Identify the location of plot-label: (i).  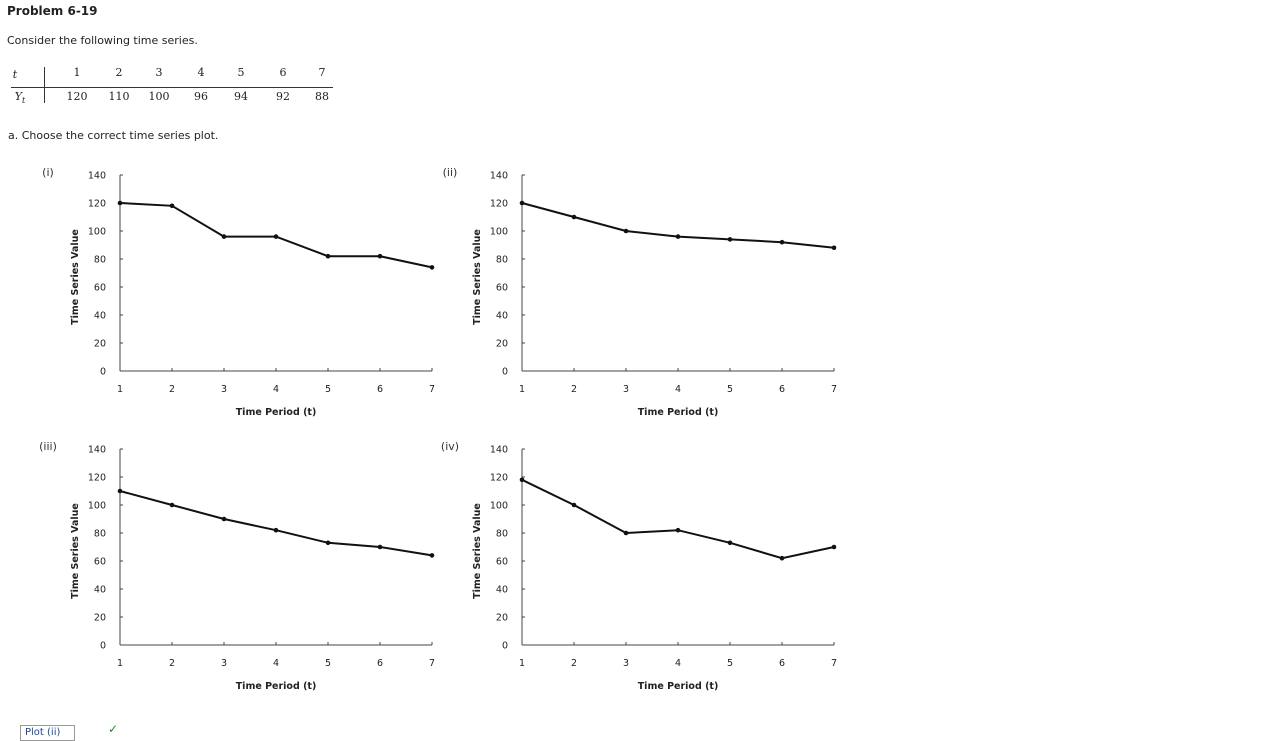
(48, 172).